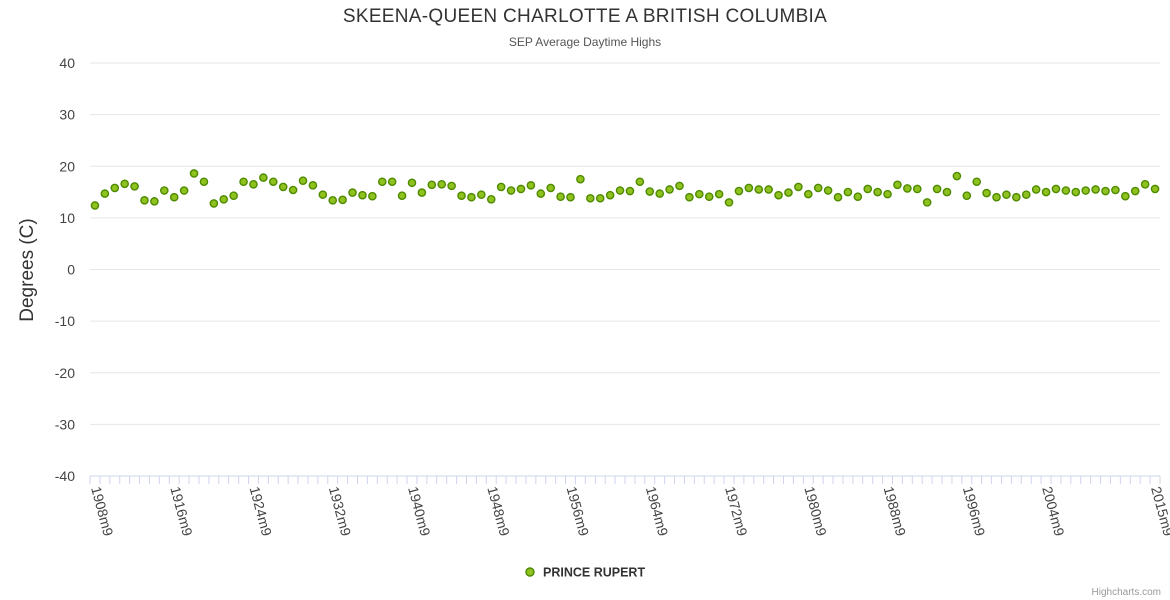 This screenshot has height=600, width=1170. I want to click on legend: PRINCE RUPERT, so click(585, 573).